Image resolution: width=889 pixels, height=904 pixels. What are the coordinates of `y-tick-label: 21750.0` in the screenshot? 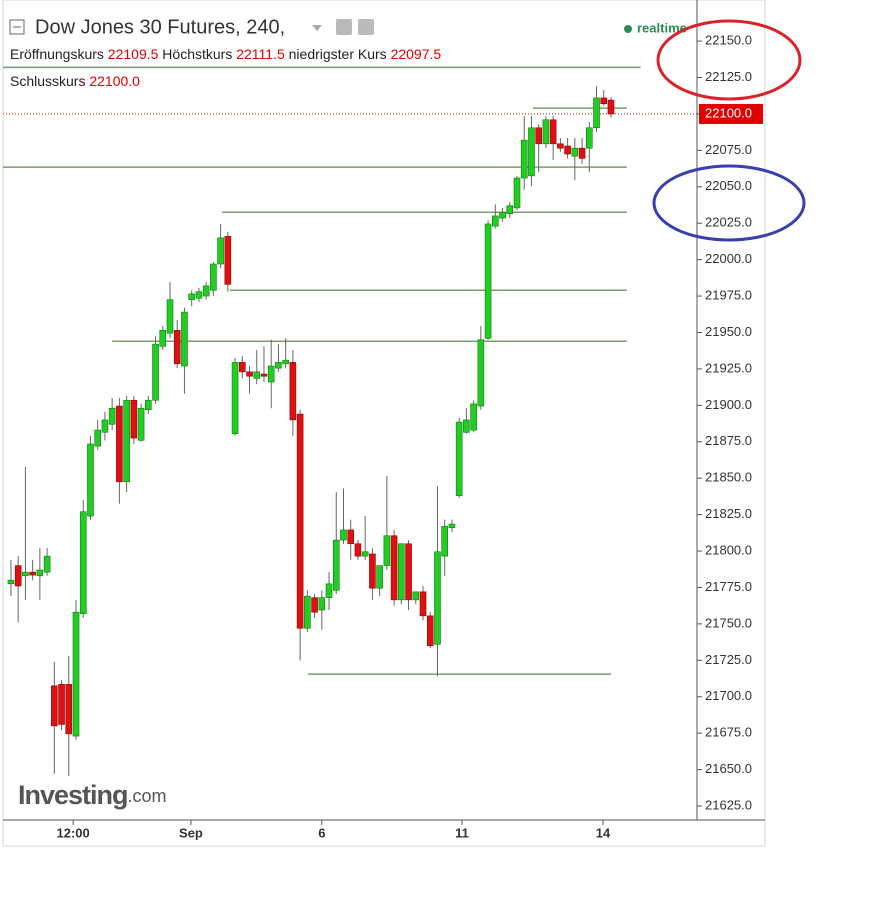 It's located at (728, 622).